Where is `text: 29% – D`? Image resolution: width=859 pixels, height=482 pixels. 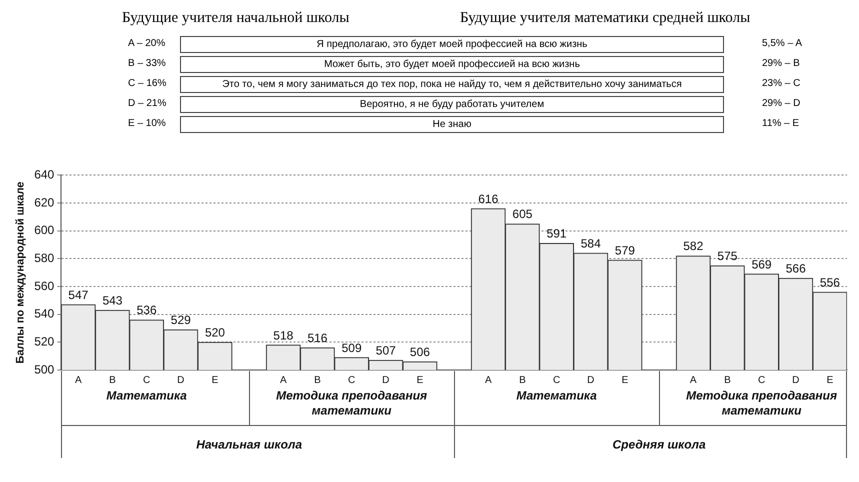 text: 29% – D is located at coordinates (781, 103).